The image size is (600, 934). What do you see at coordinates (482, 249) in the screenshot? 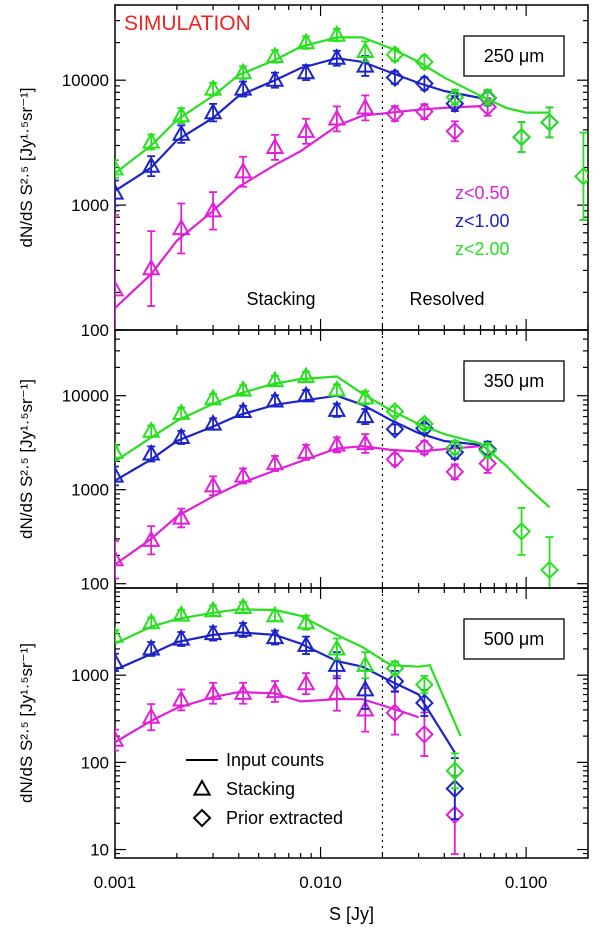
I see `redshift-legend-entry: z<2.00` at bounding box center [482, 249].